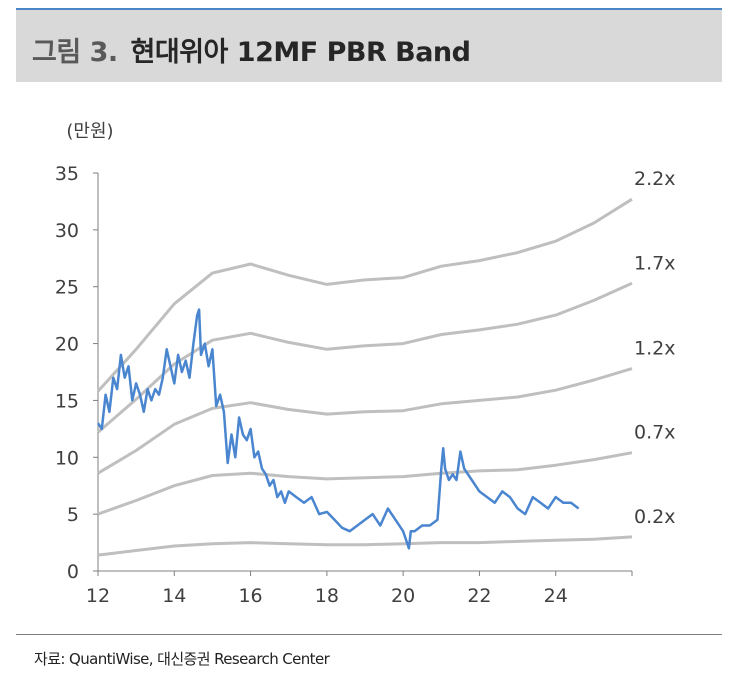 This screenshot has height=685, width=744. What do you see at coordinates (403, 596) in the screenshot?
I see `x-tick-label: 20` at bounding box center [403, 596].